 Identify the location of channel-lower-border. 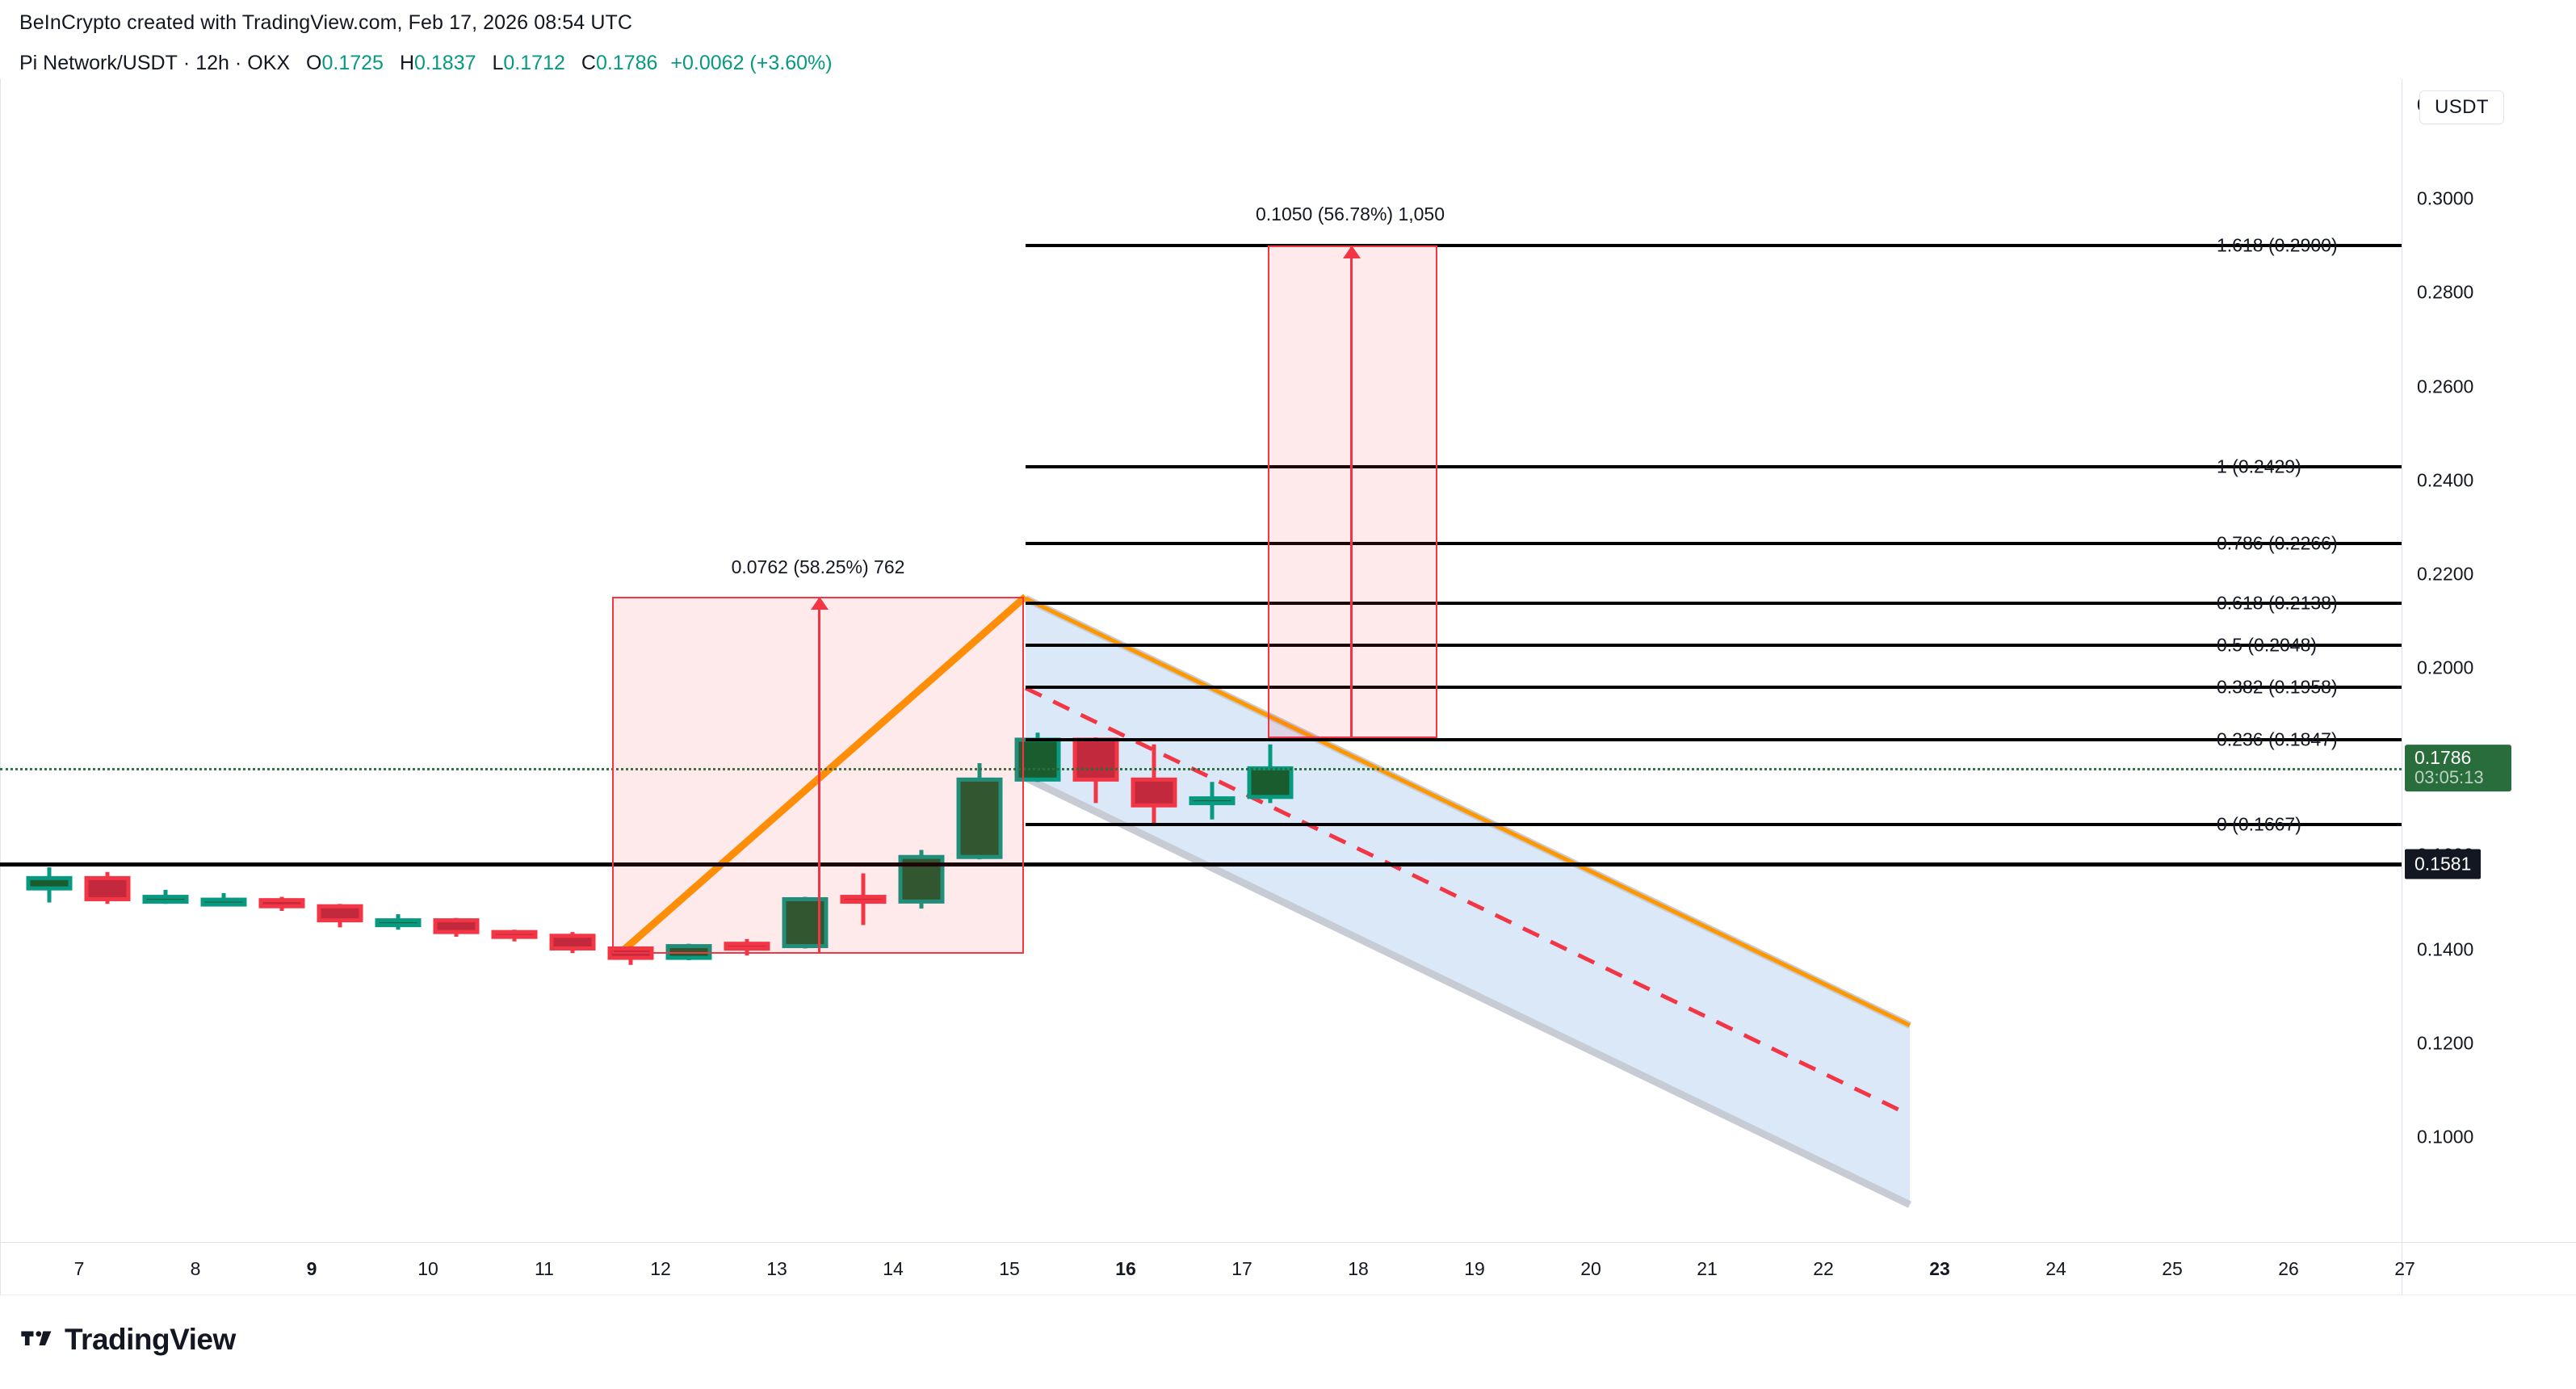
(1467, 991).